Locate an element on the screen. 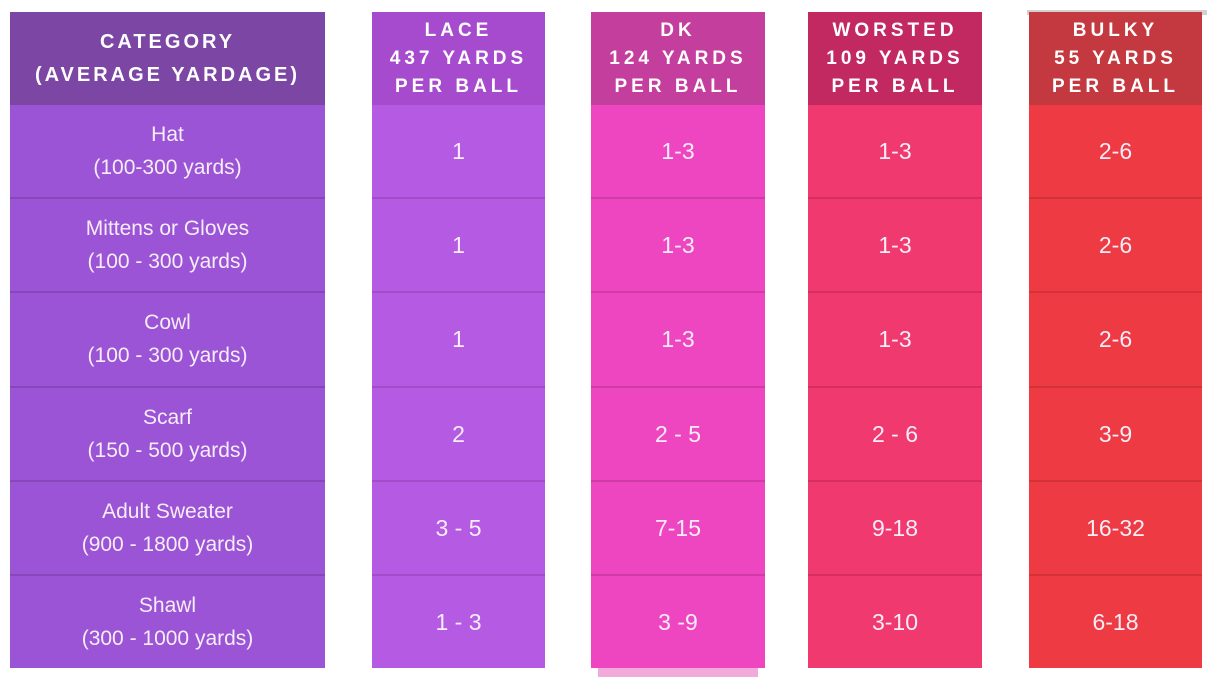 The image size is (1214, 682). category-name: Mittens or Gloves is located at coordinates (167, 229).